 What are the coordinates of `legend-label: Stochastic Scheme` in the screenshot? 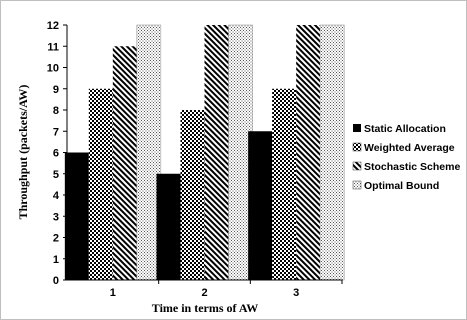 It's located at (412, 167).